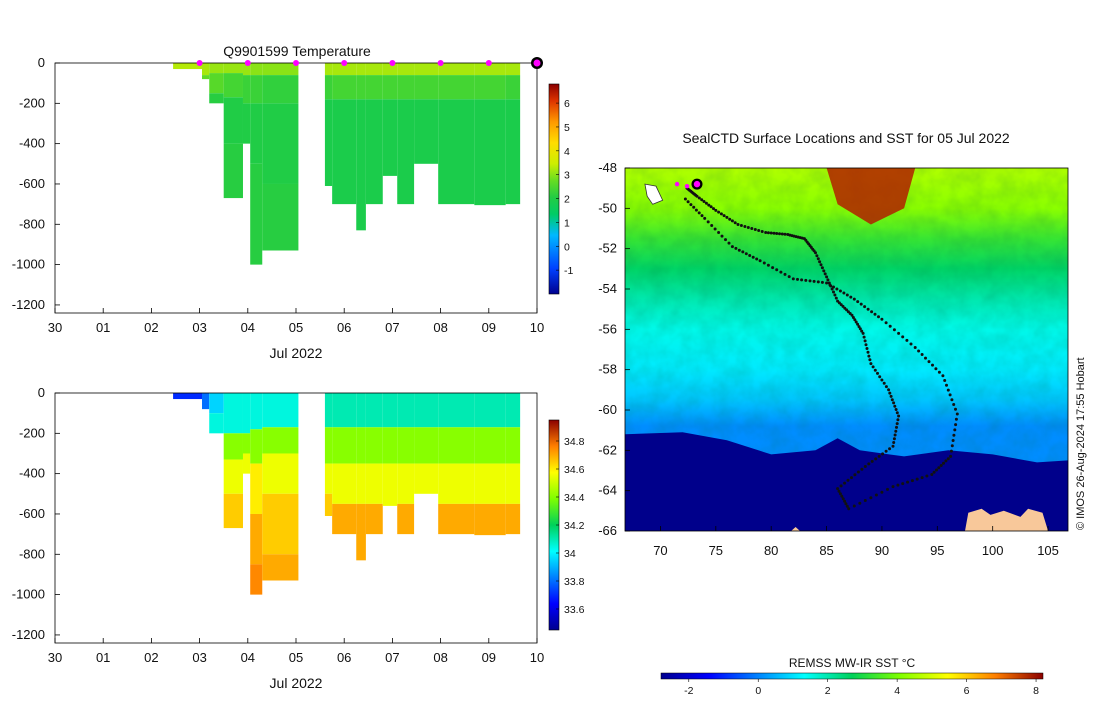 The height and width of the screenshot is (705, 1100). I want to click on colorbar-tick-label: 5, so click(567, 128).